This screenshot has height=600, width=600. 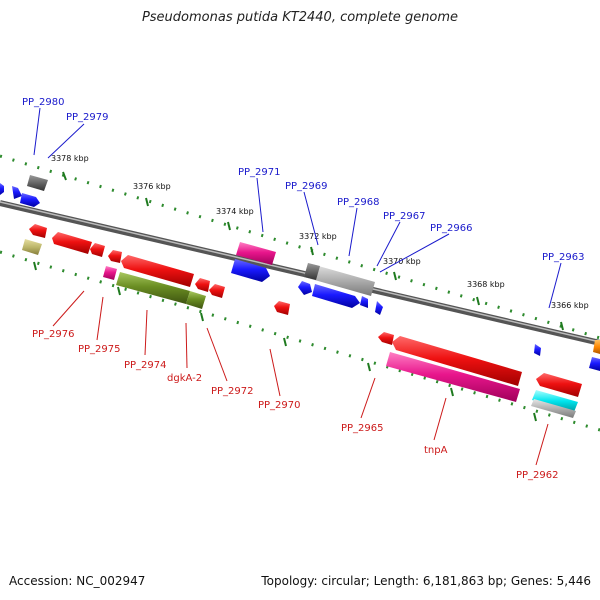 I want to click on gene-label-pp2965: PP_2965, so click(x=362, y=428).